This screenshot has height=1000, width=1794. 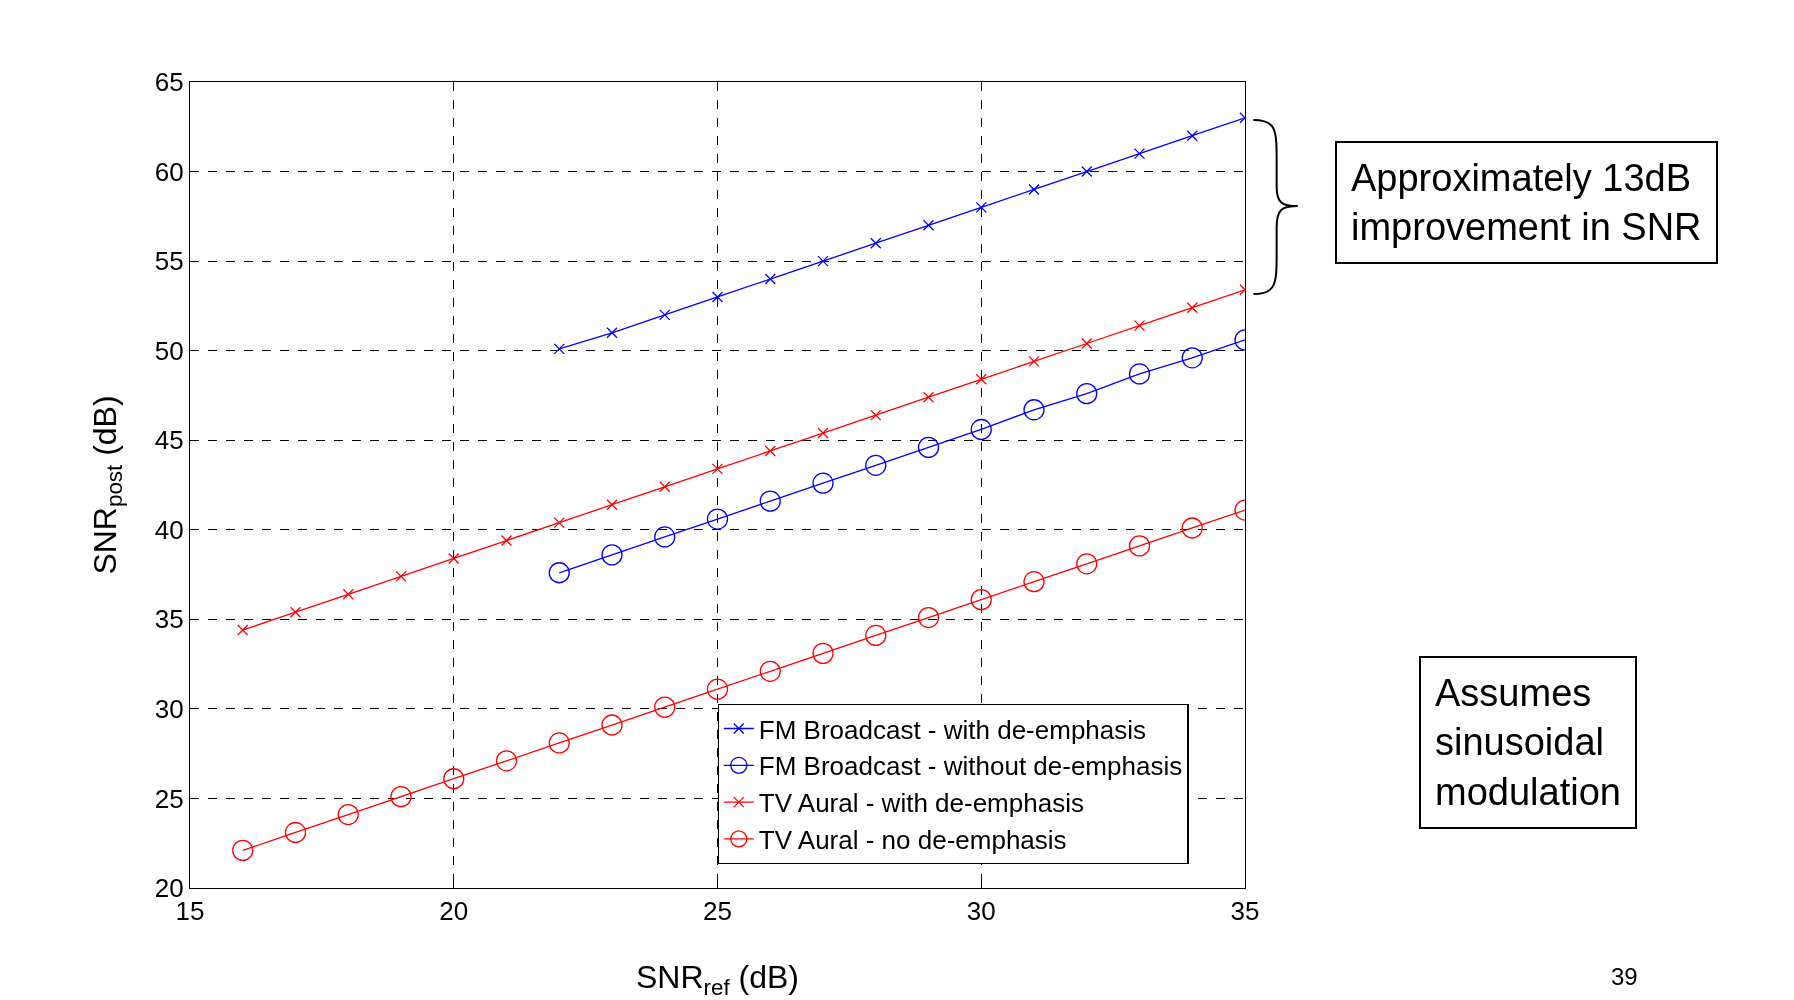 I want to click on y-tick-label: 65, so click(x=169, y=82).